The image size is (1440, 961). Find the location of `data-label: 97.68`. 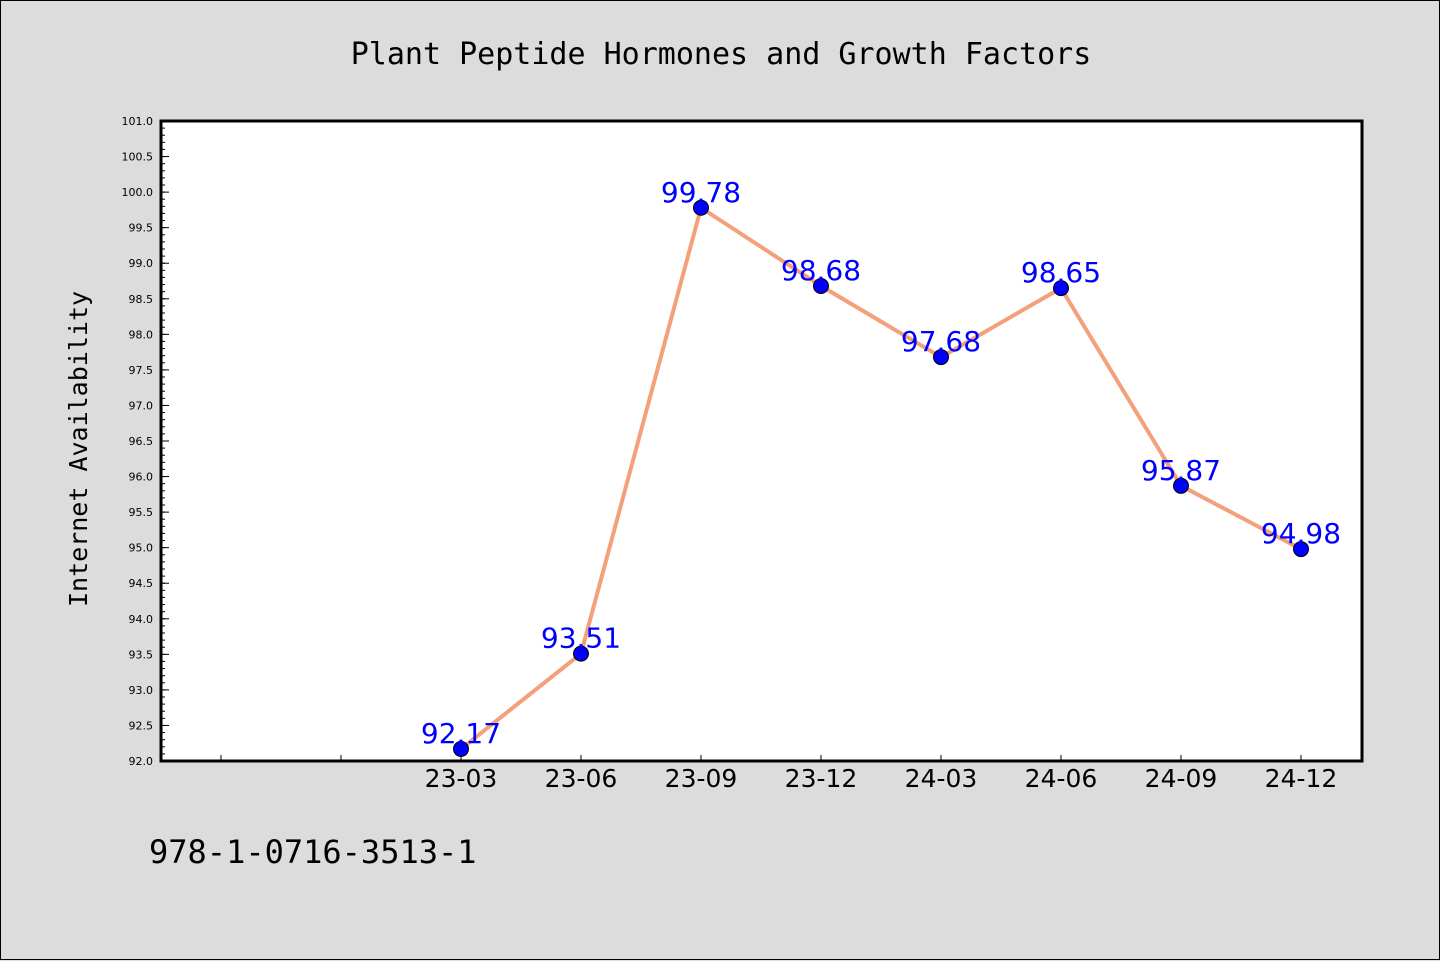

data-label: 97.68 is located at coordinates (941, 341).